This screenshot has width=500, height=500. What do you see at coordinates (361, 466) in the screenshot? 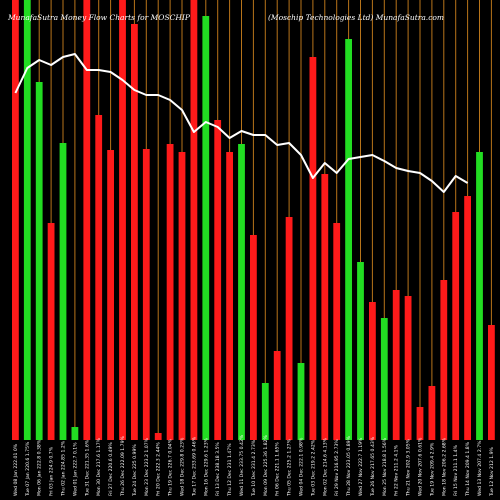
I see `x-tick-label: Wed 27 Nov 222.7 1.19%` at bounding box center [361, 466].